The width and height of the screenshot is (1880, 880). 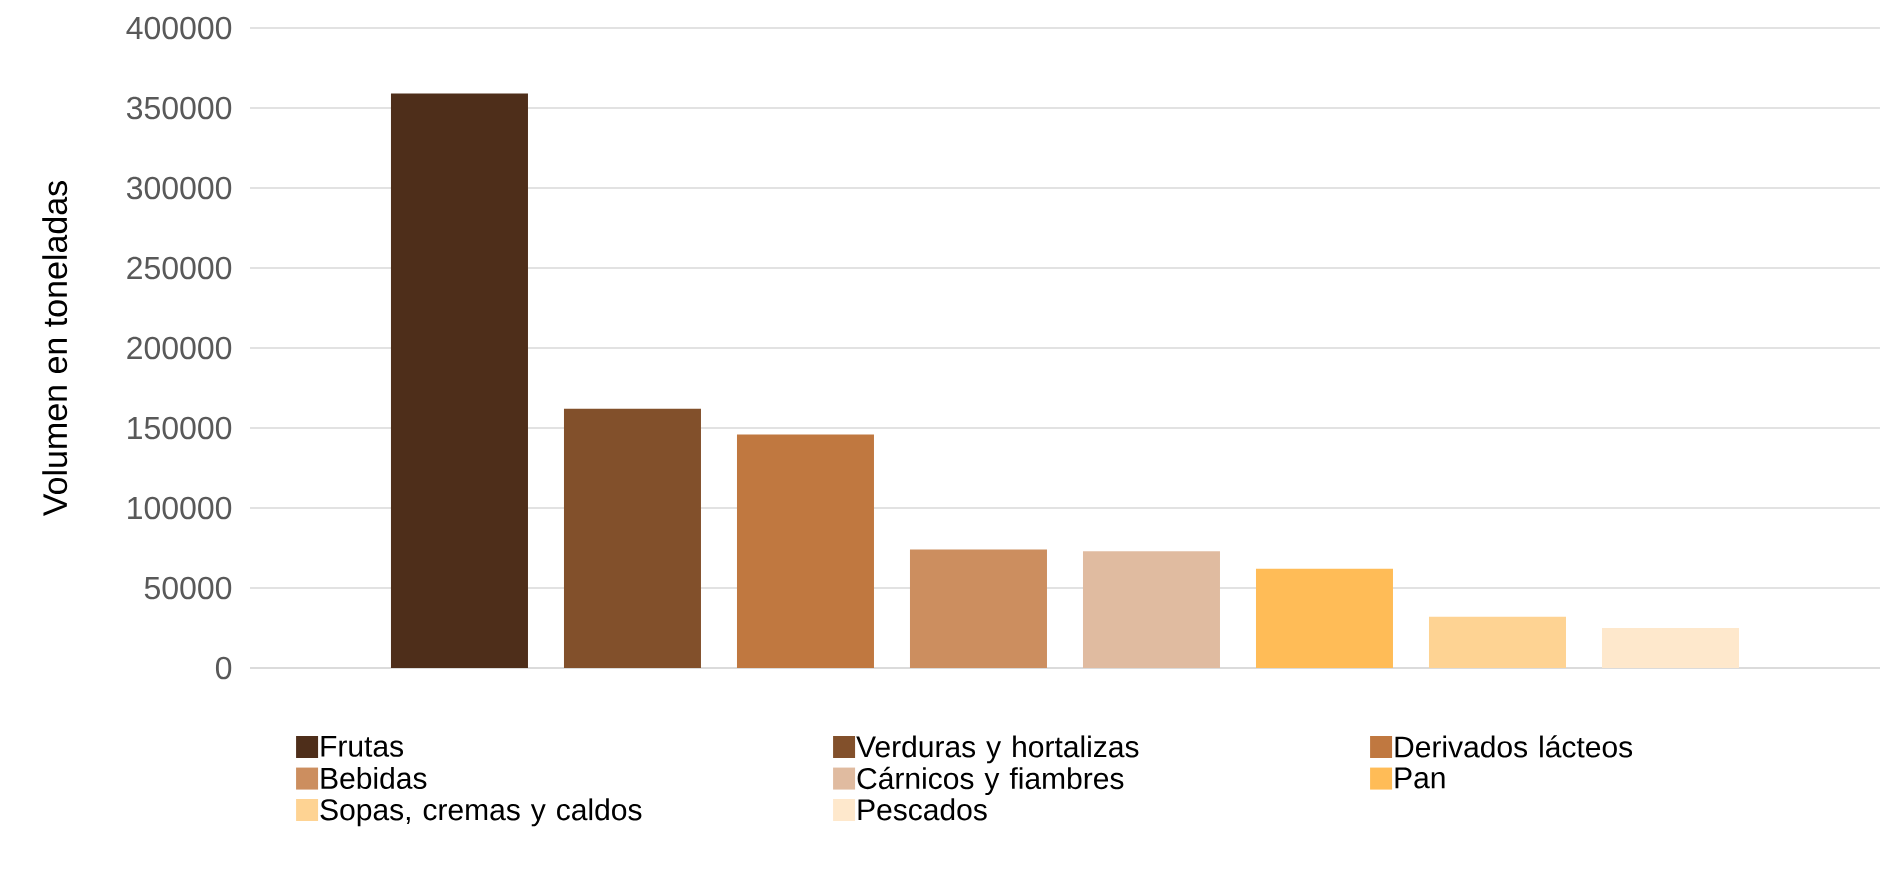 What do you see at coordinates (990, 781) in the screenshot?
I see `legend-label: Cárnicos y fiambres` at bounding box center [990, 781].